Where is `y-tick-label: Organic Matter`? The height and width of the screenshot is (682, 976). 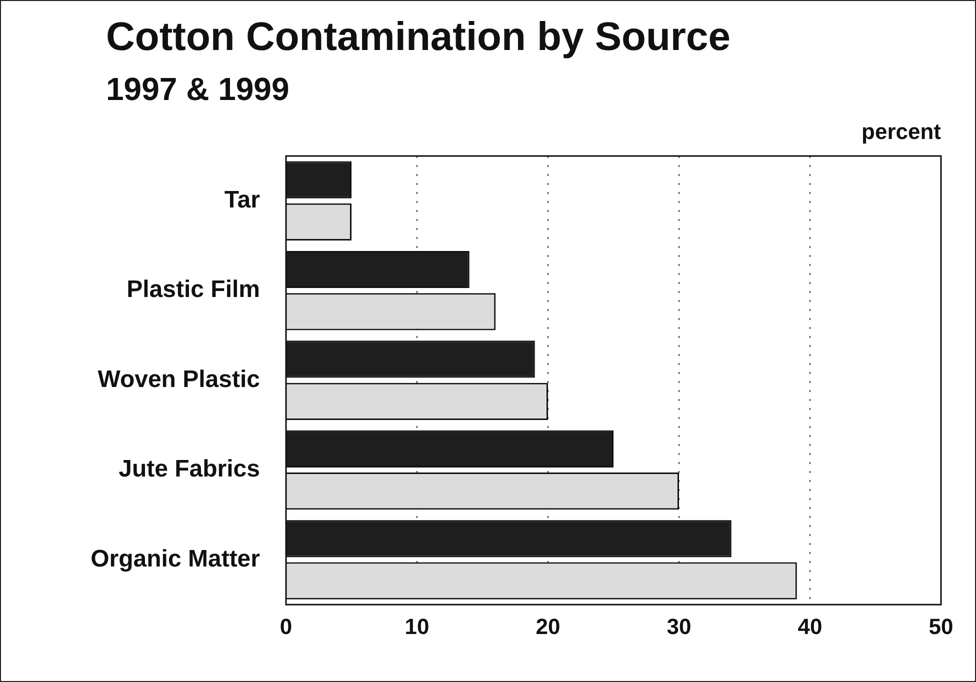
y-tick-label: Organic Matter is located at coordinates (175, 558).